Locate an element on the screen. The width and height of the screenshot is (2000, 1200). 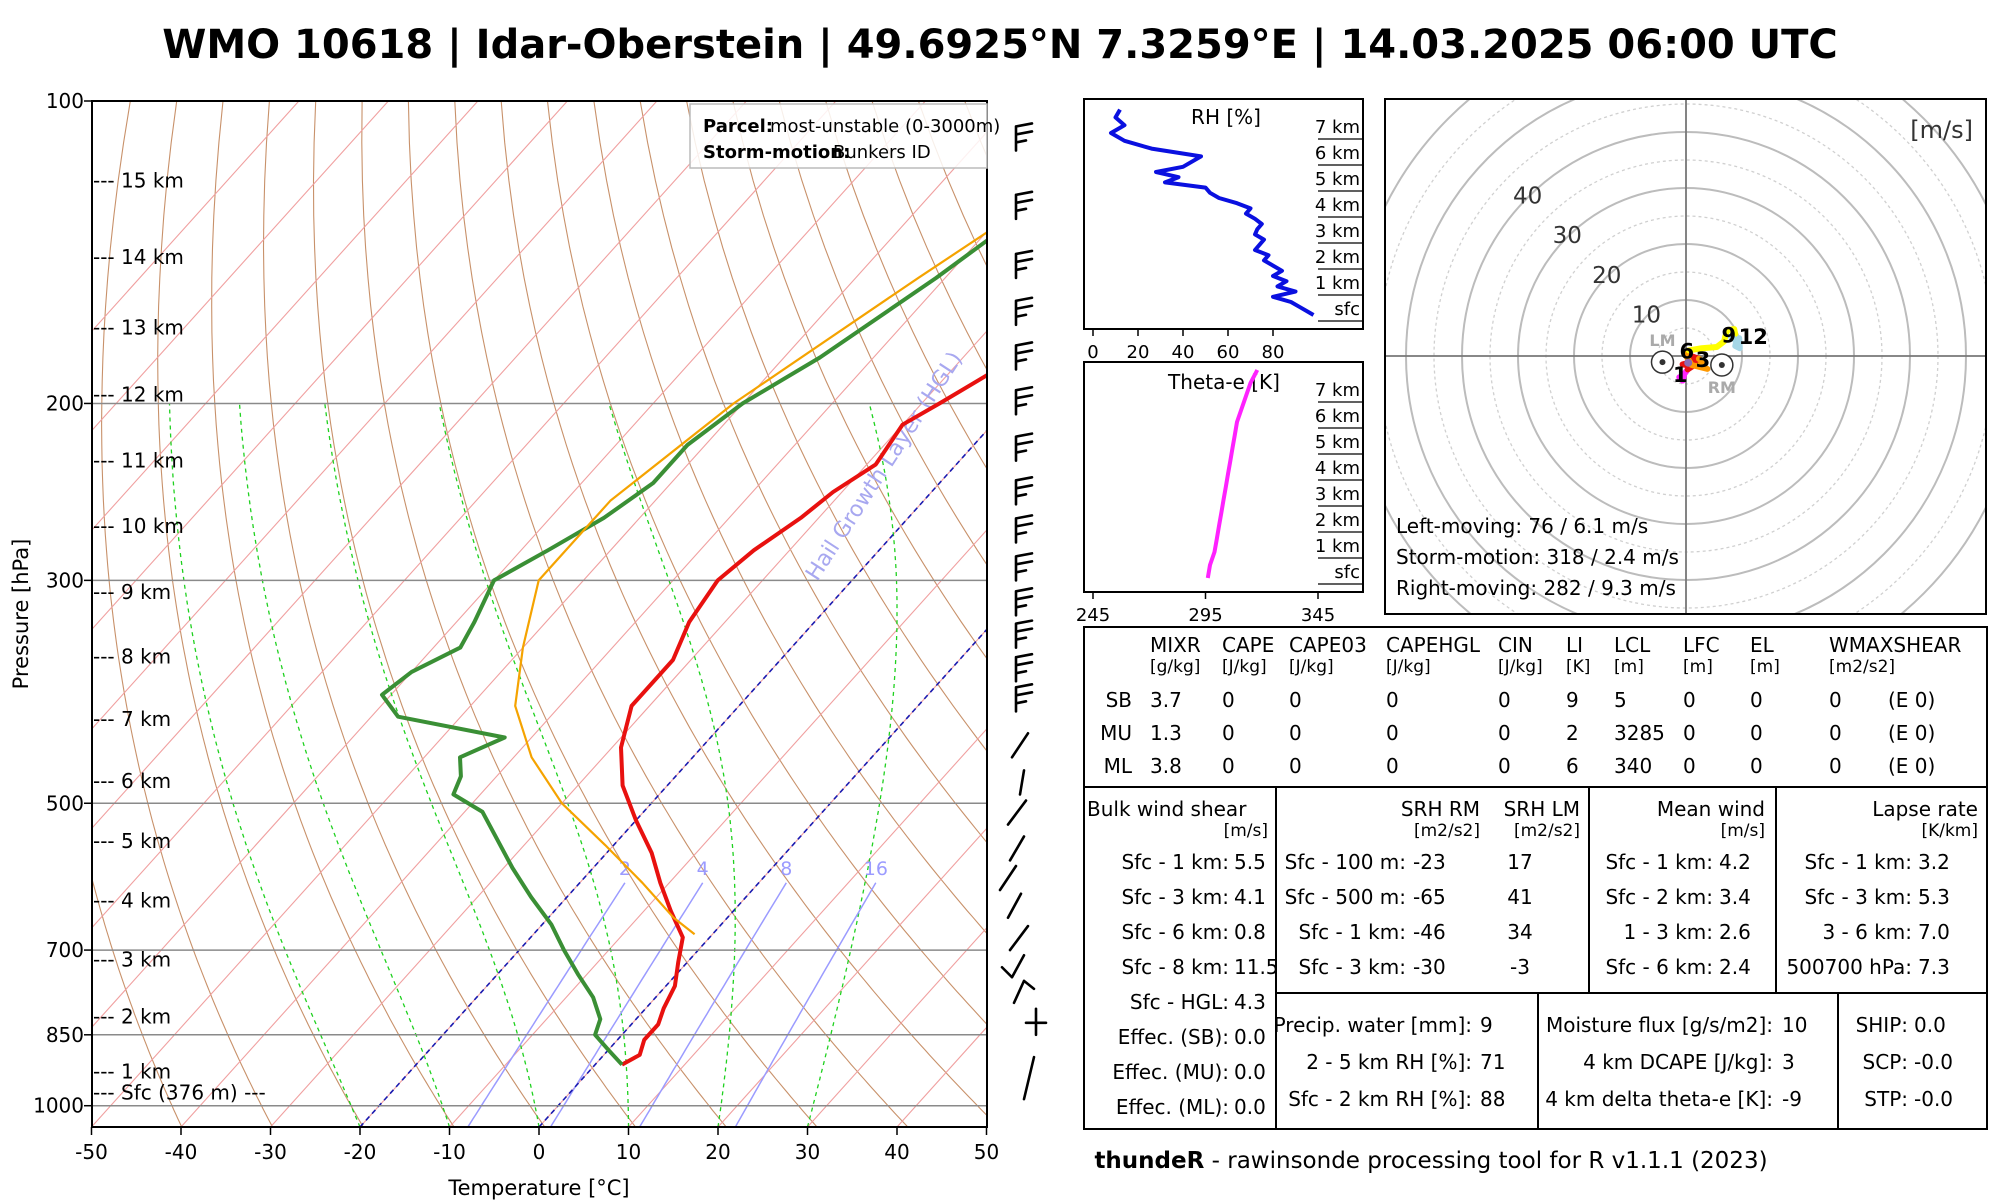
hodo-right-moving: Right-moving: 282 / 9.3 m/s is located at coordinates (1536, 588).